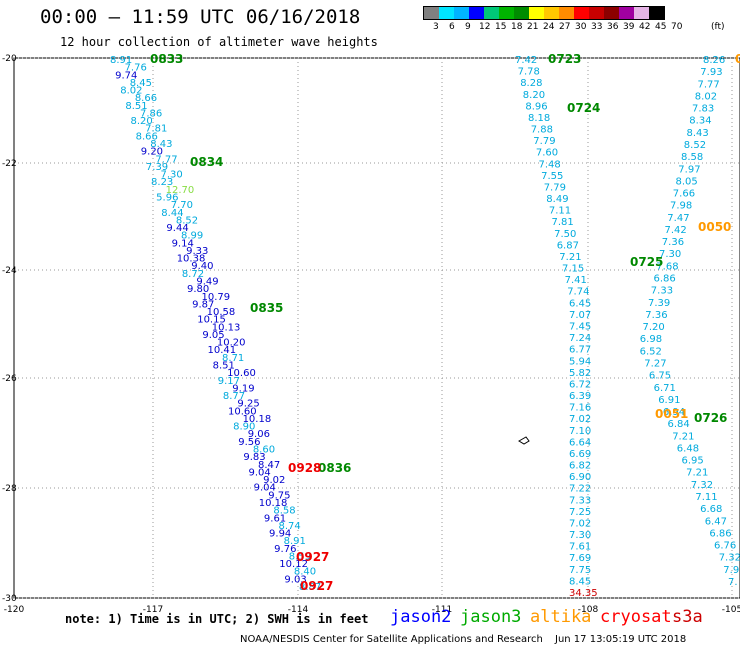 The width and height of the screenshot is (740, 650). Describe the element at coordinates (275, 518) in the screenshot. I see `swh-value: 9.61` at that location.